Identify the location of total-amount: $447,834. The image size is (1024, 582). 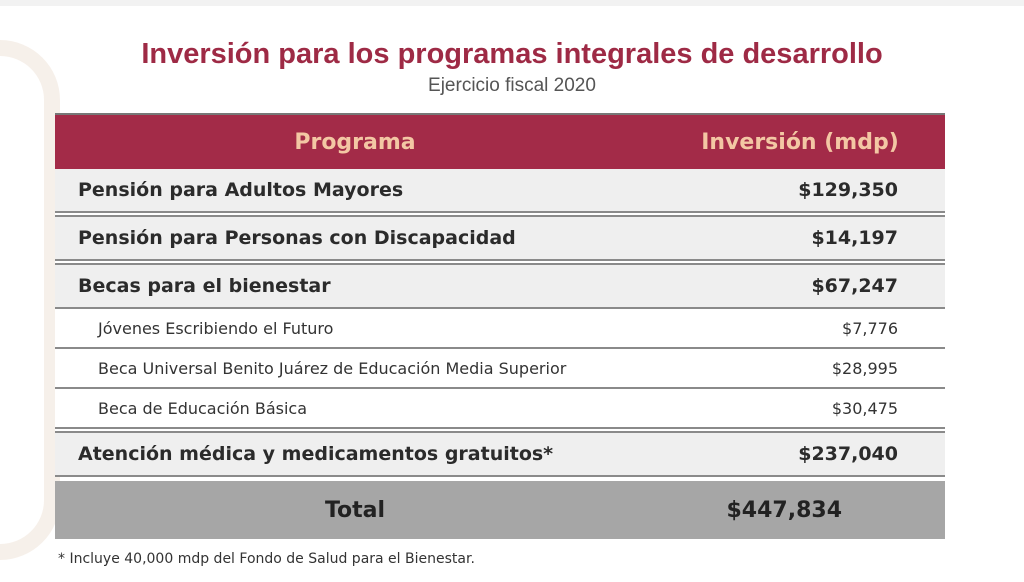
(784, 510).